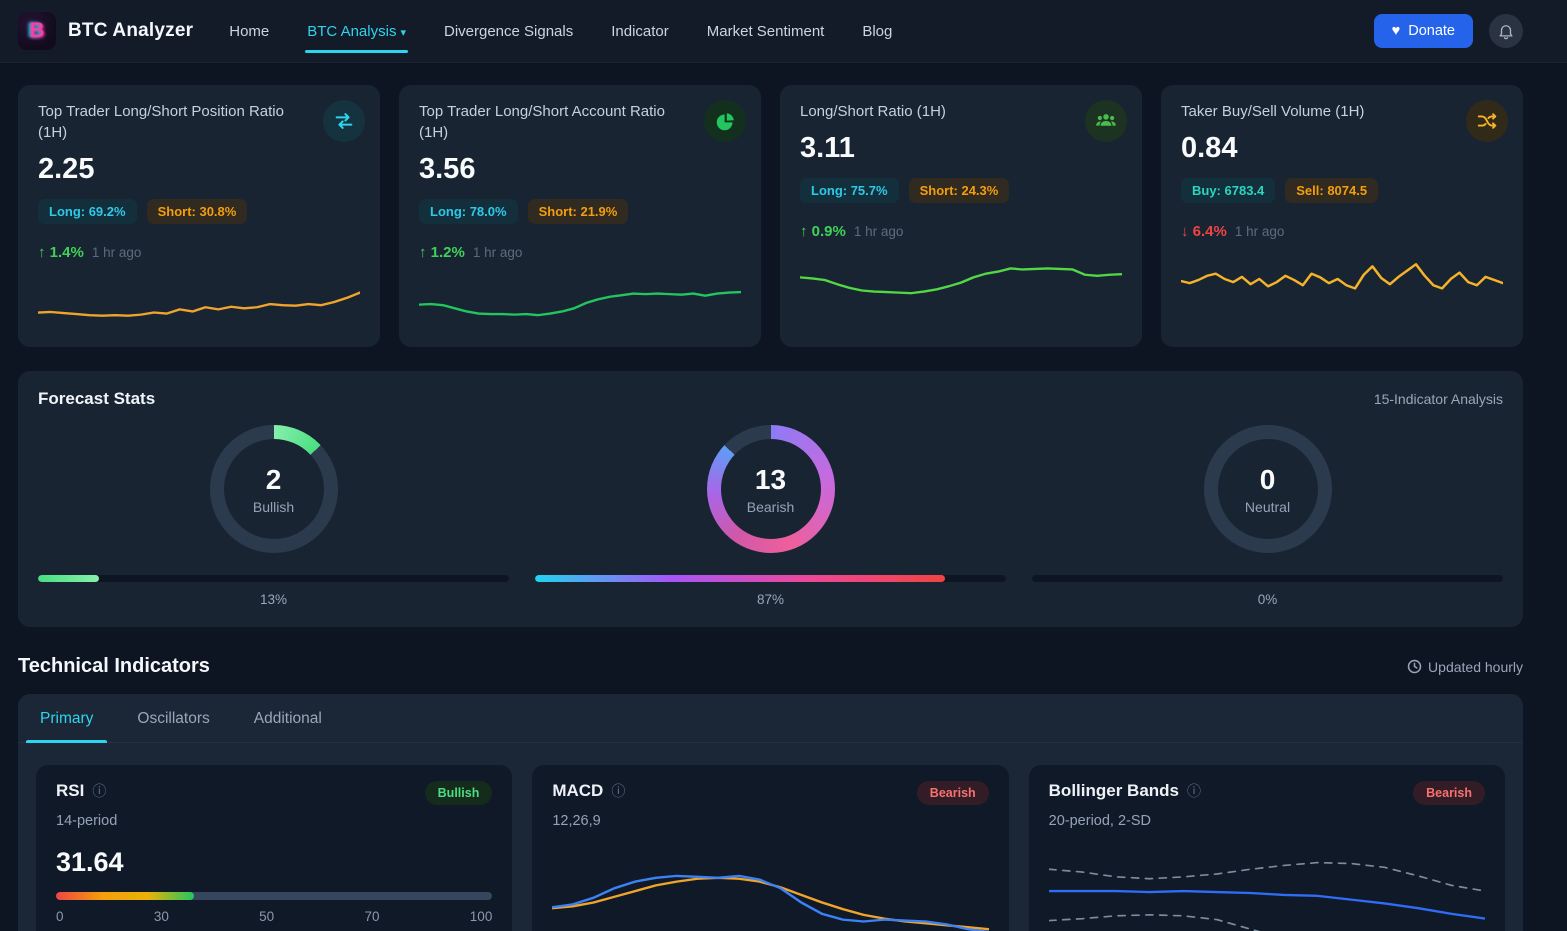  What do you see at coordinates (287, 718) in the screenshot?
I see `tab-additional: Additional` at bounding box center [287, 718].